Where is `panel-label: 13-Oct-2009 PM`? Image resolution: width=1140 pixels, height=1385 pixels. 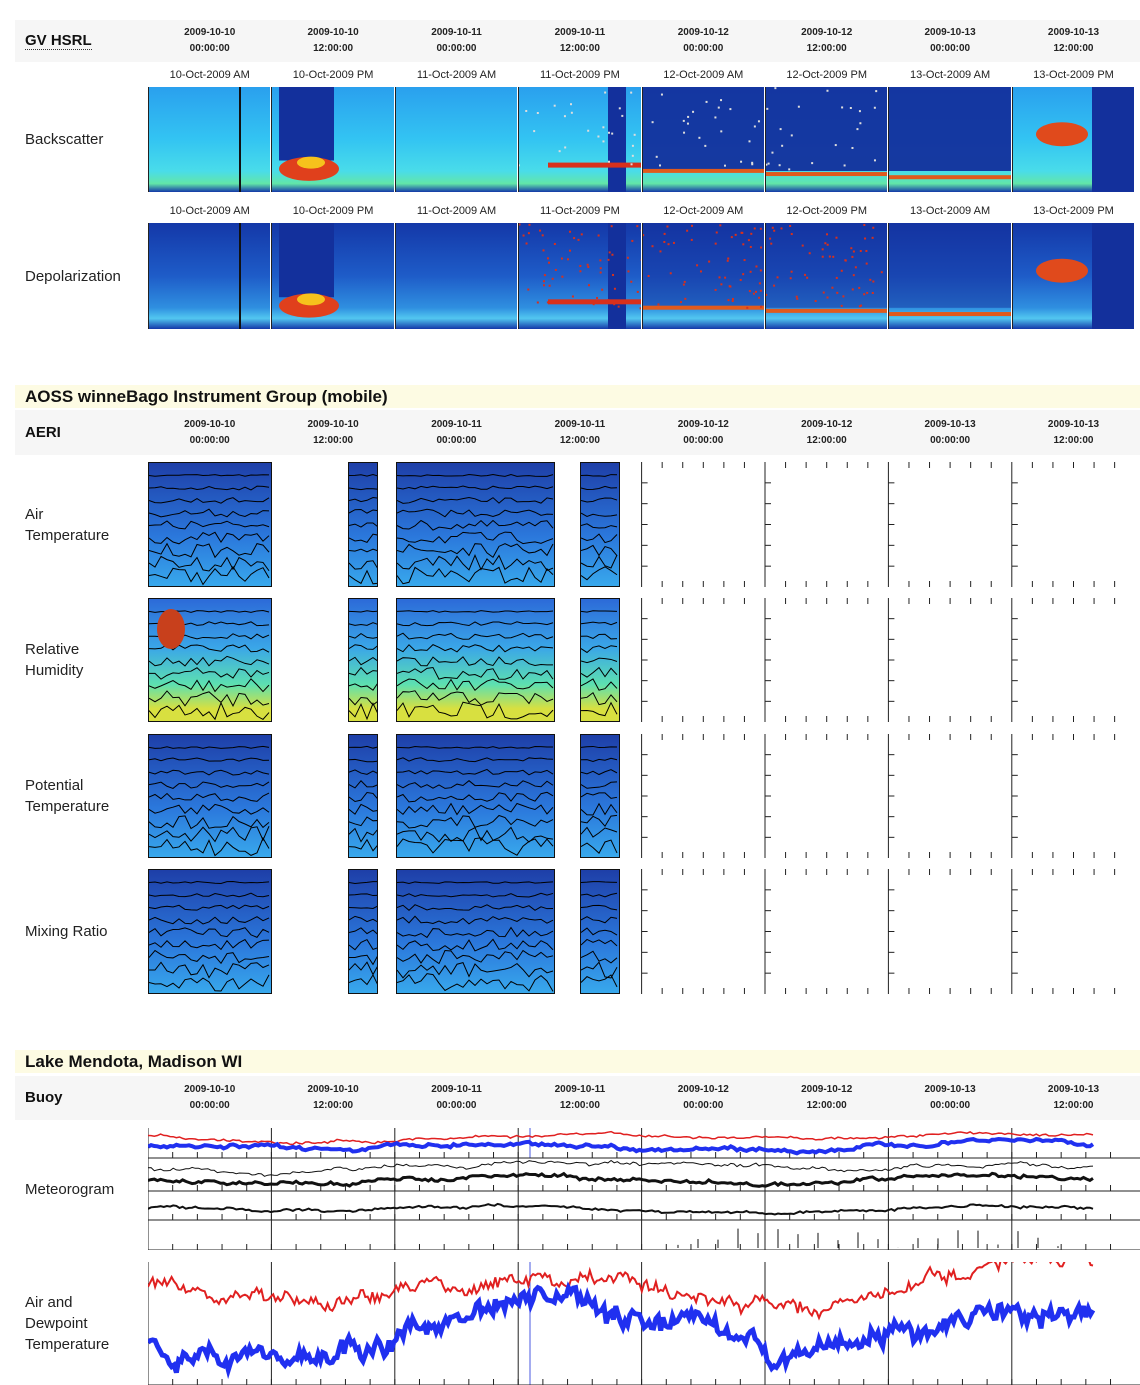
panel-label: 13-Oct-2009 PM is located at coordinates (1073, 211).